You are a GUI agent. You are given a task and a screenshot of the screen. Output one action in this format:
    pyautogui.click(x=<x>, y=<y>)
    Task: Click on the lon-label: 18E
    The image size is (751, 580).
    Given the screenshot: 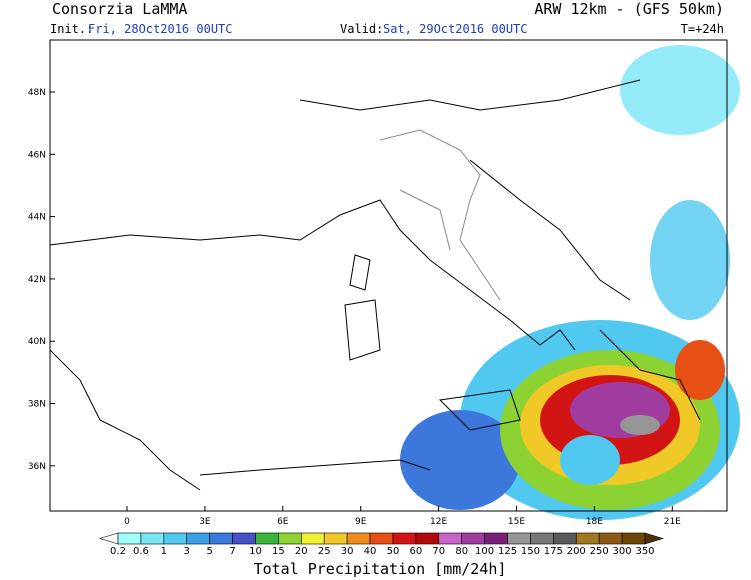 What is the action you would take?
    pyautogui.click(x=594, y=522)
    